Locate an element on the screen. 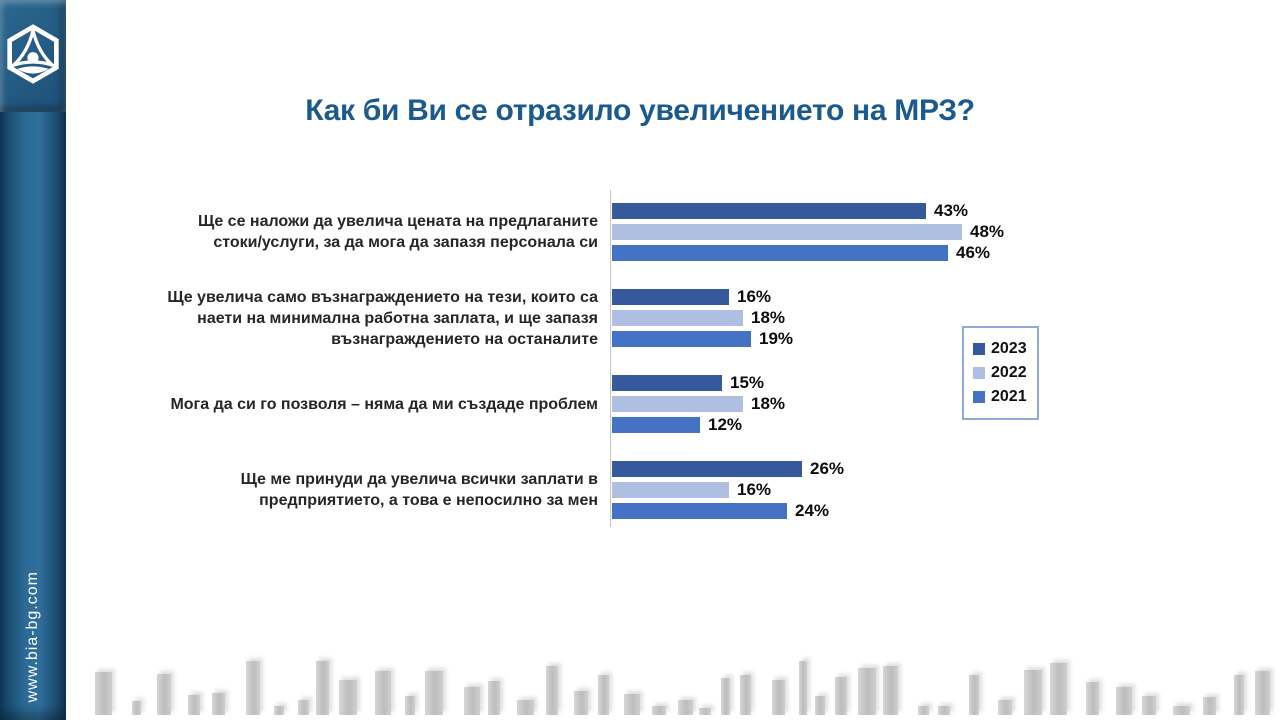 This screenshot has width=1280, height=720. sidebar-url-text: www.bia-bg.com is located at coordinates (32, 636).